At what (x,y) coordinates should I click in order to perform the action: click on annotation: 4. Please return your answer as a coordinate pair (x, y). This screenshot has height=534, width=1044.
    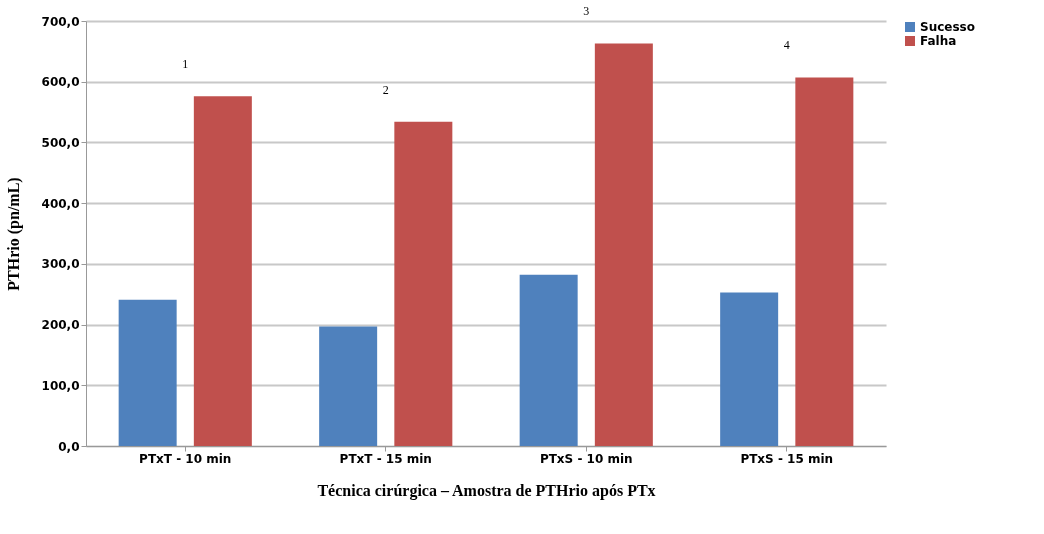
    Looking at the image, I should click on (786, 45).